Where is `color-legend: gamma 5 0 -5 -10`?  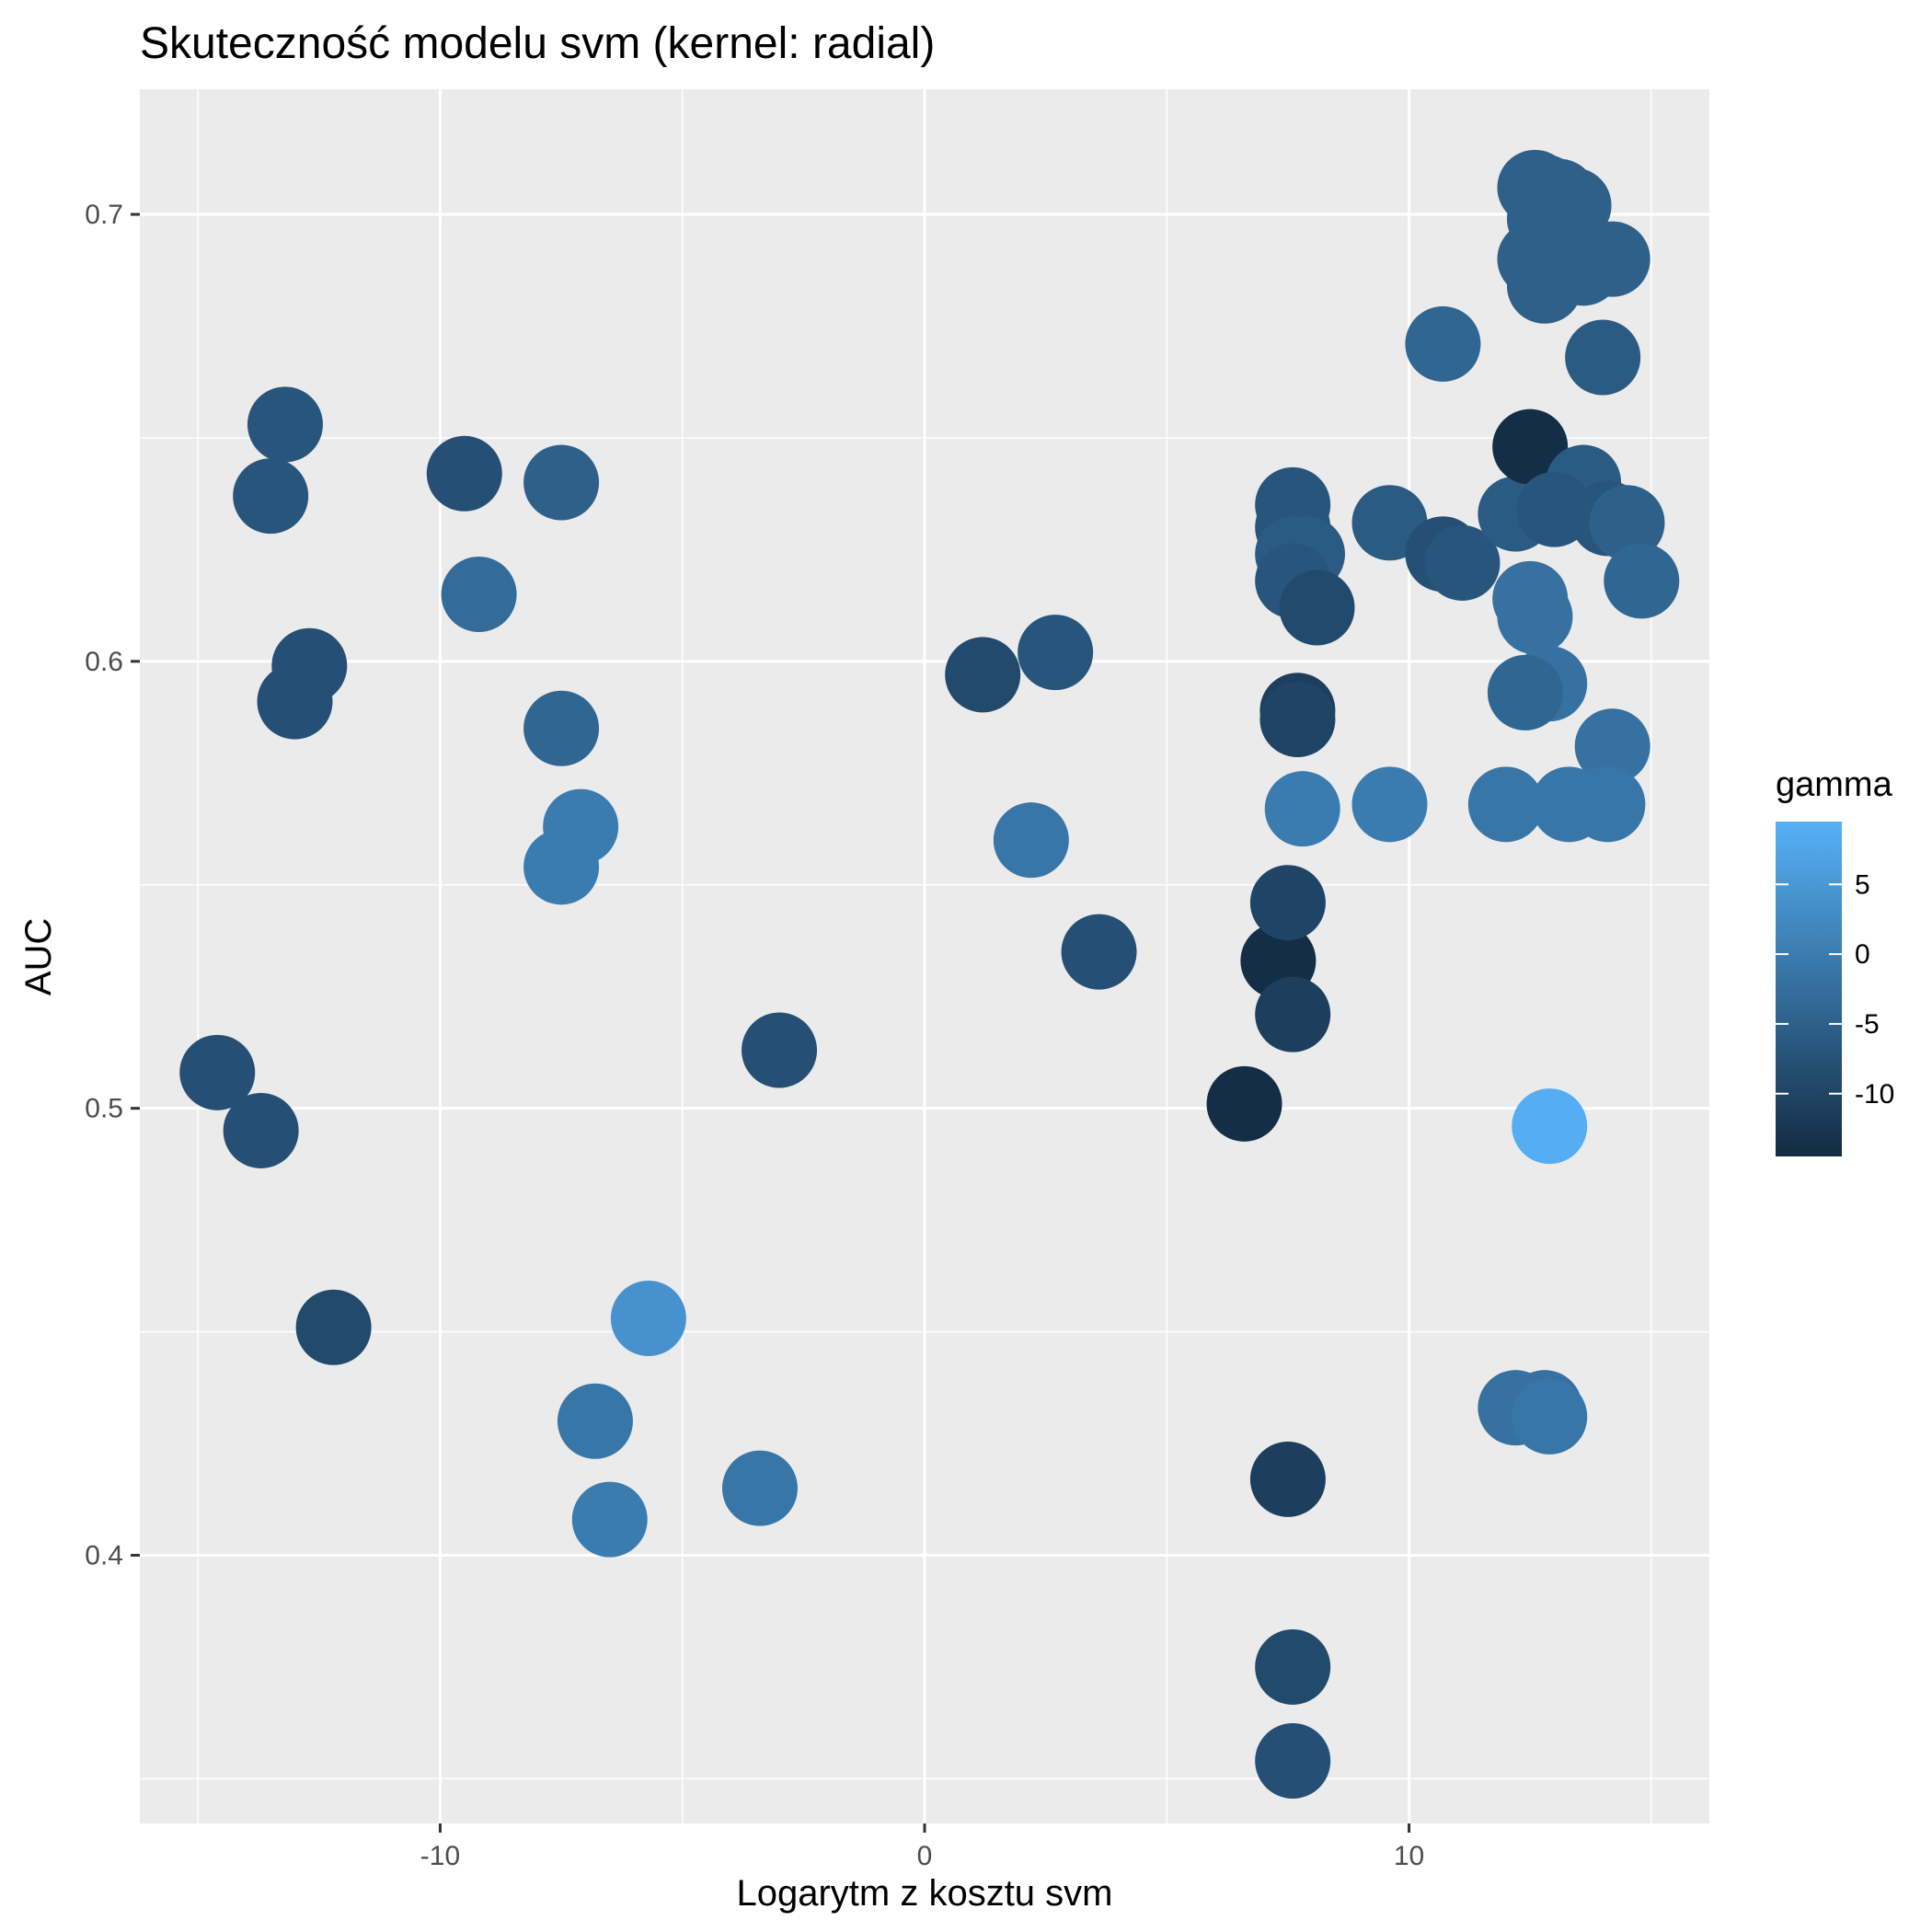 color-legend: gamma 5 0 -5 -10 is located at coordinates (1835, 960).